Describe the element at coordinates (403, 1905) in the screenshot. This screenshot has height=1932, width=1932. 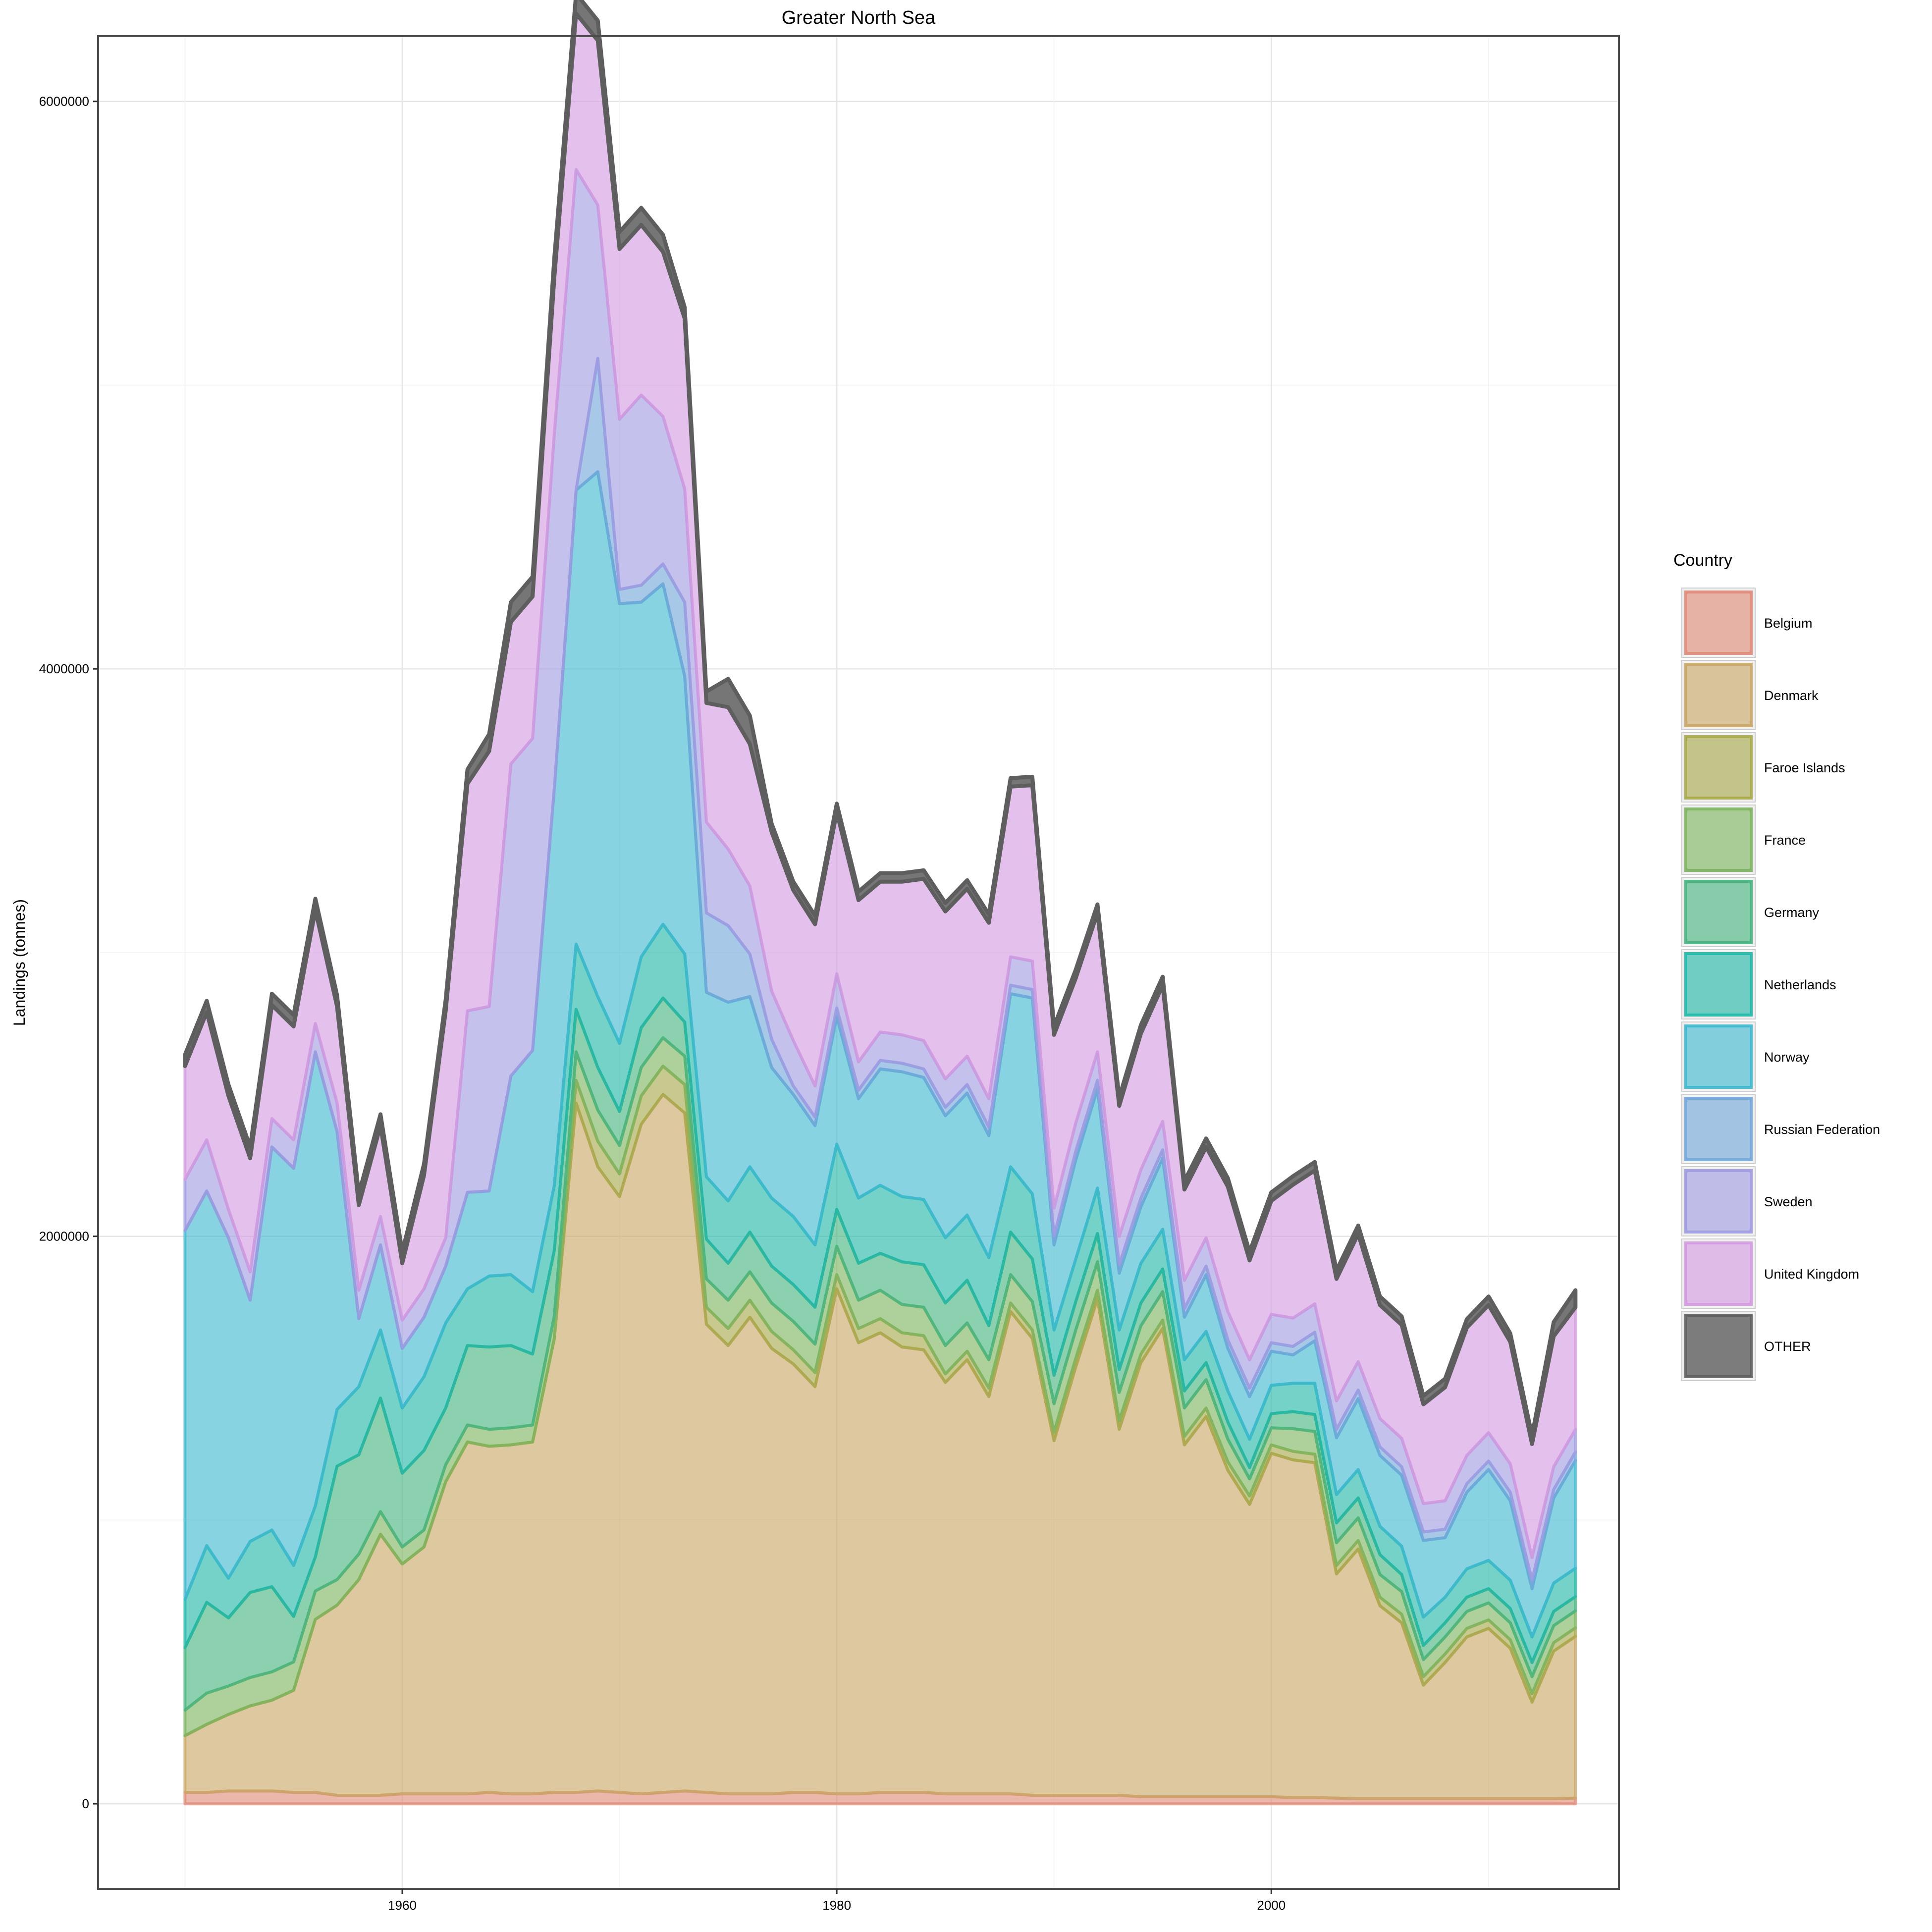
I see `x-tick-label: 1960` at that location.